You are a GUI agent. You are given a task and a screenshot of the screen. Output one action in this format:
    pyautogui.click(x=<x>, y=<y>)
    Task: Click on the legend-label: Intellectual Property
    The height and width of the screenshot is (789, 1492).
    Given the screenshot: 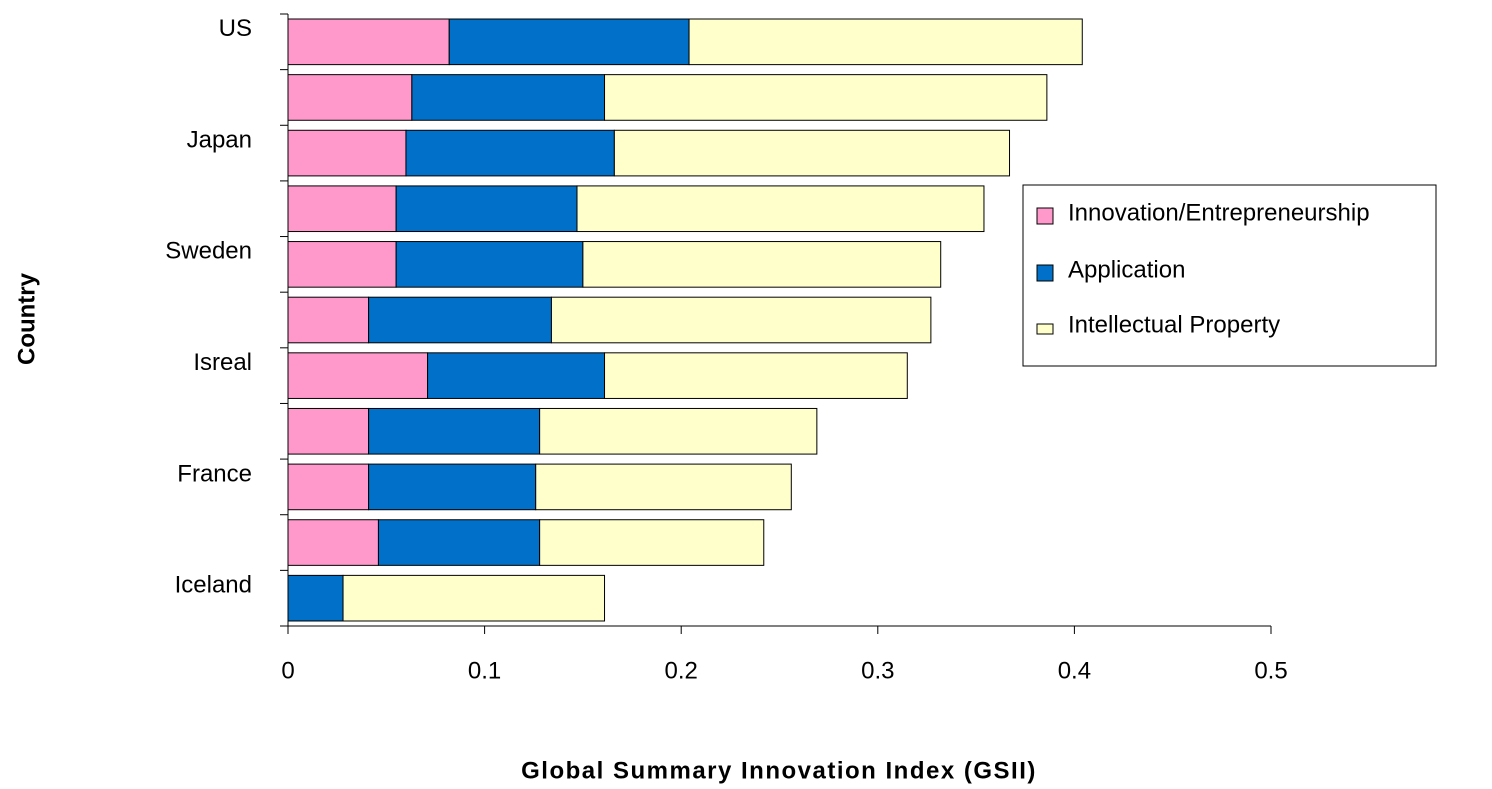 What is the action you would take?
    pyautogui.click(x=1174, y=324)
    